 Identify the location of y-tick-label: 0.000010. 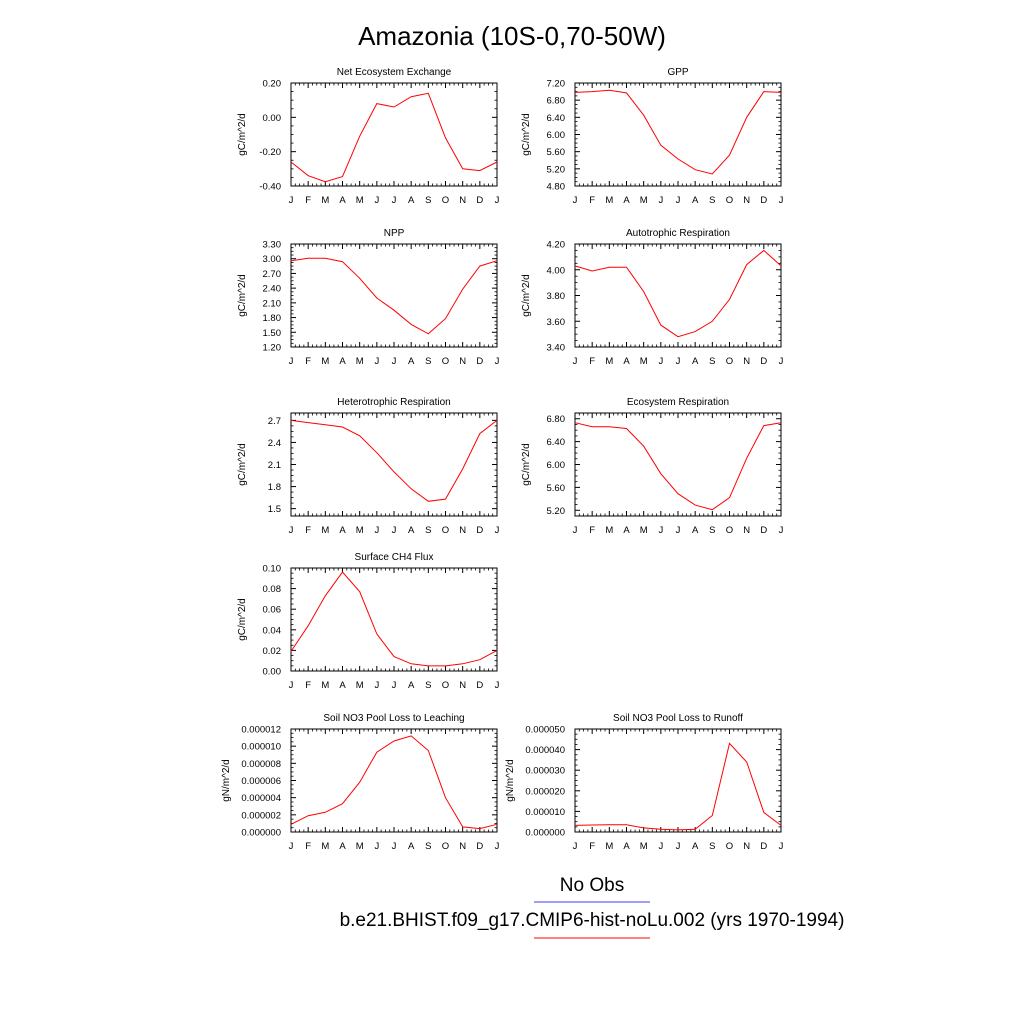
(545, 812).